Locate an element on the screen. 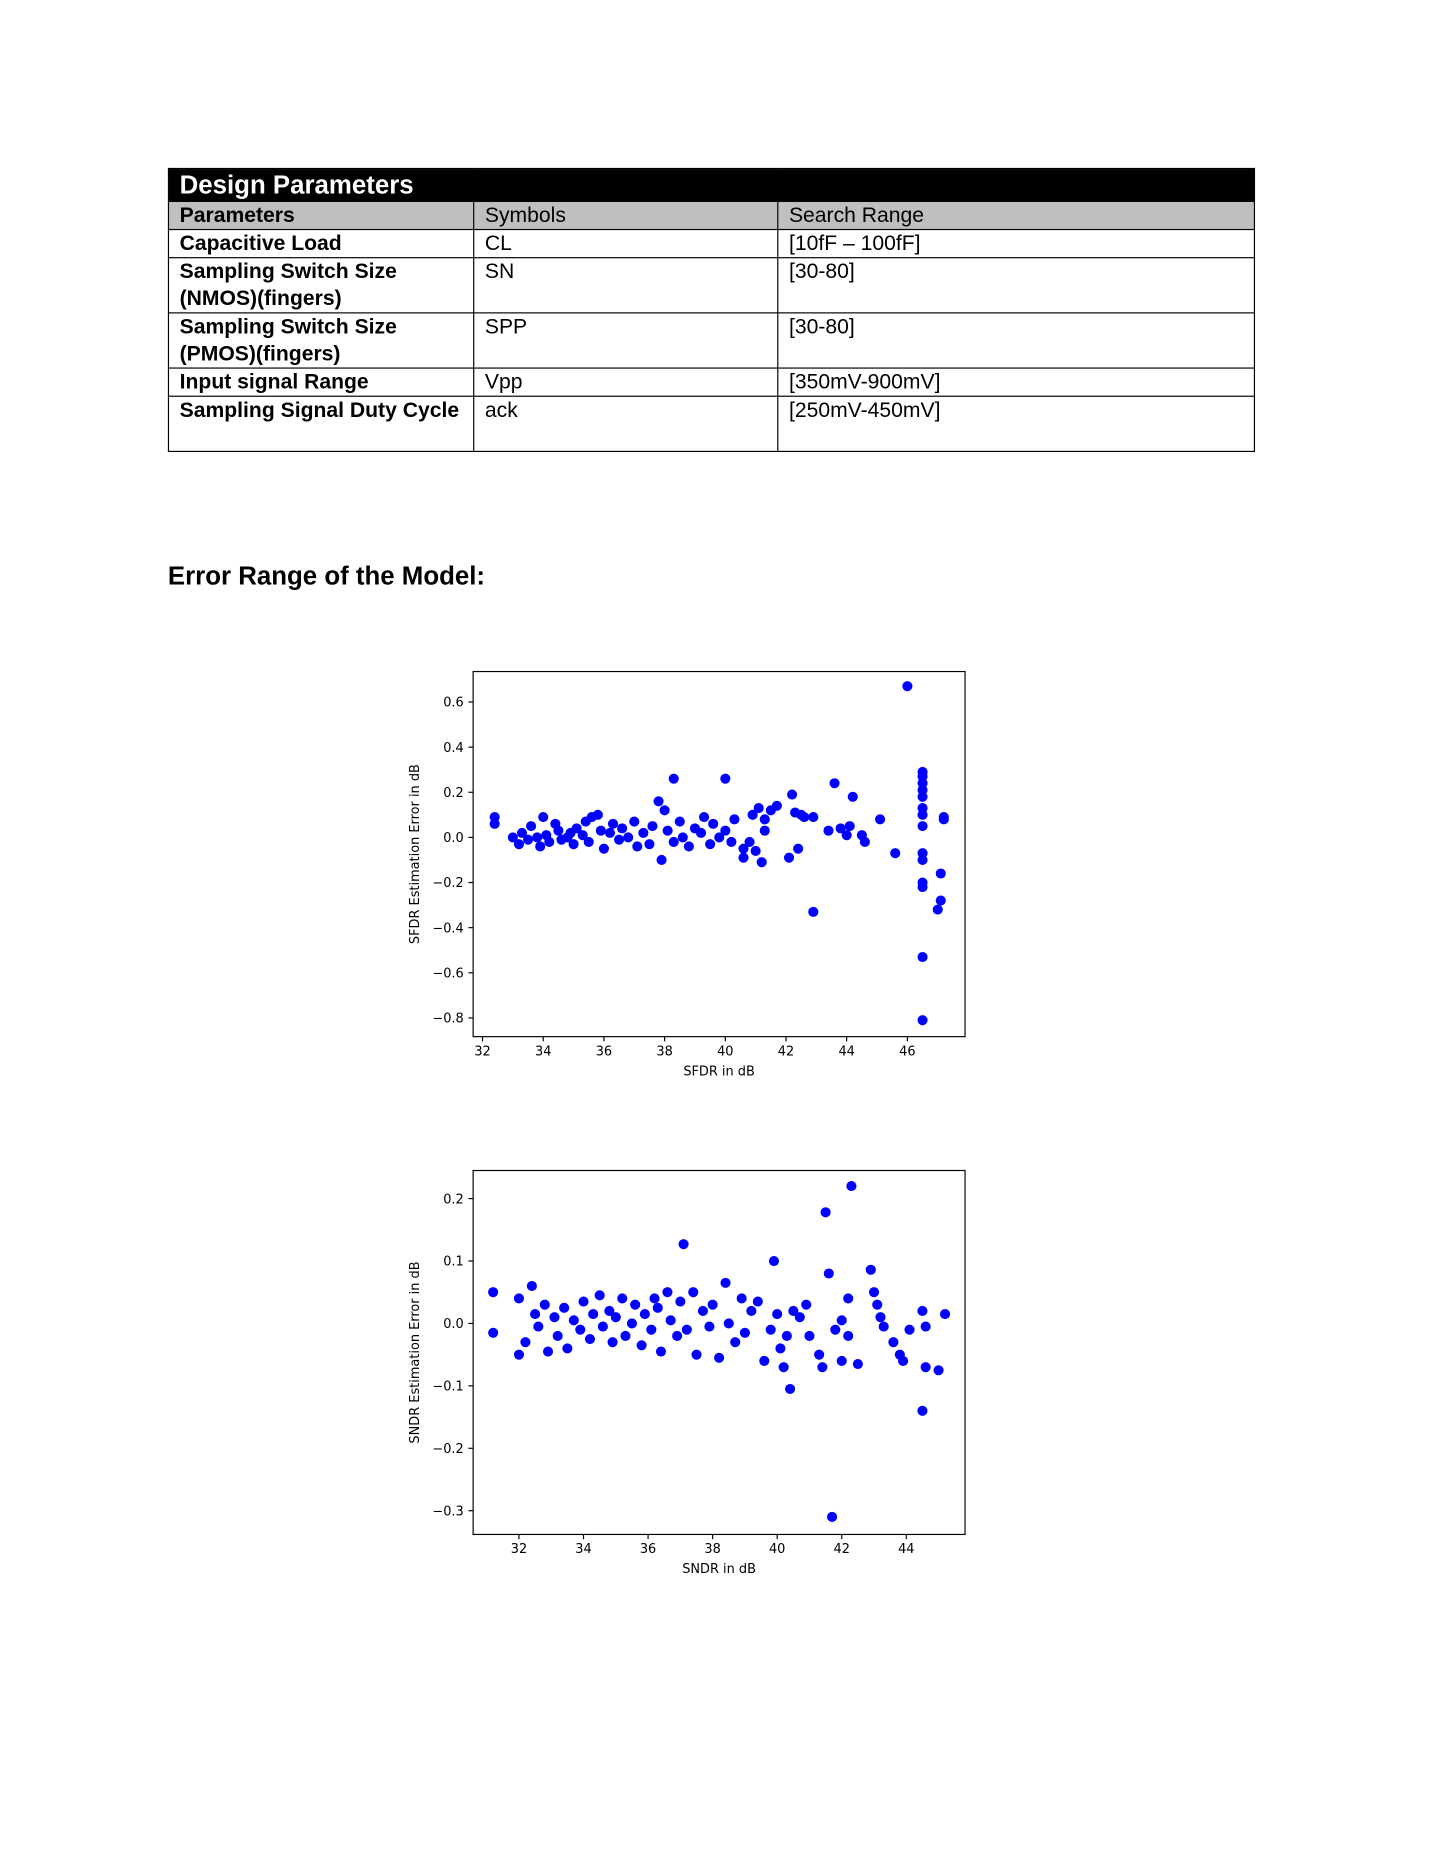 The image size is (1437, 1860). plot-frame is located at coordinates (719, 1352).